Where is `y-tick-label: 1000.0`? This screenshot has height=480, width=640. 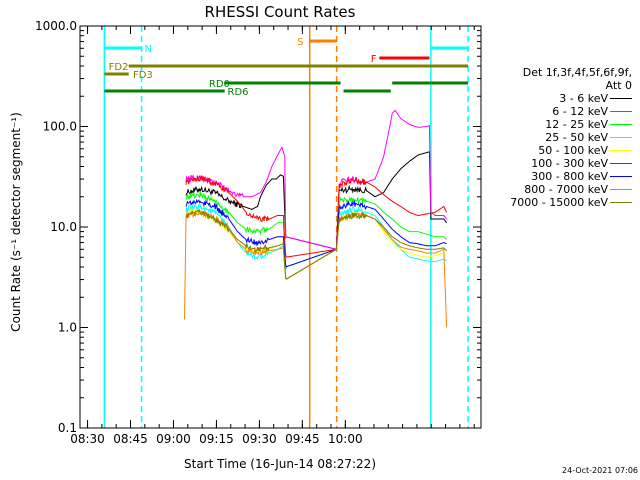 y-tick-label: 1000.0 is located at coordinates (56, 26).